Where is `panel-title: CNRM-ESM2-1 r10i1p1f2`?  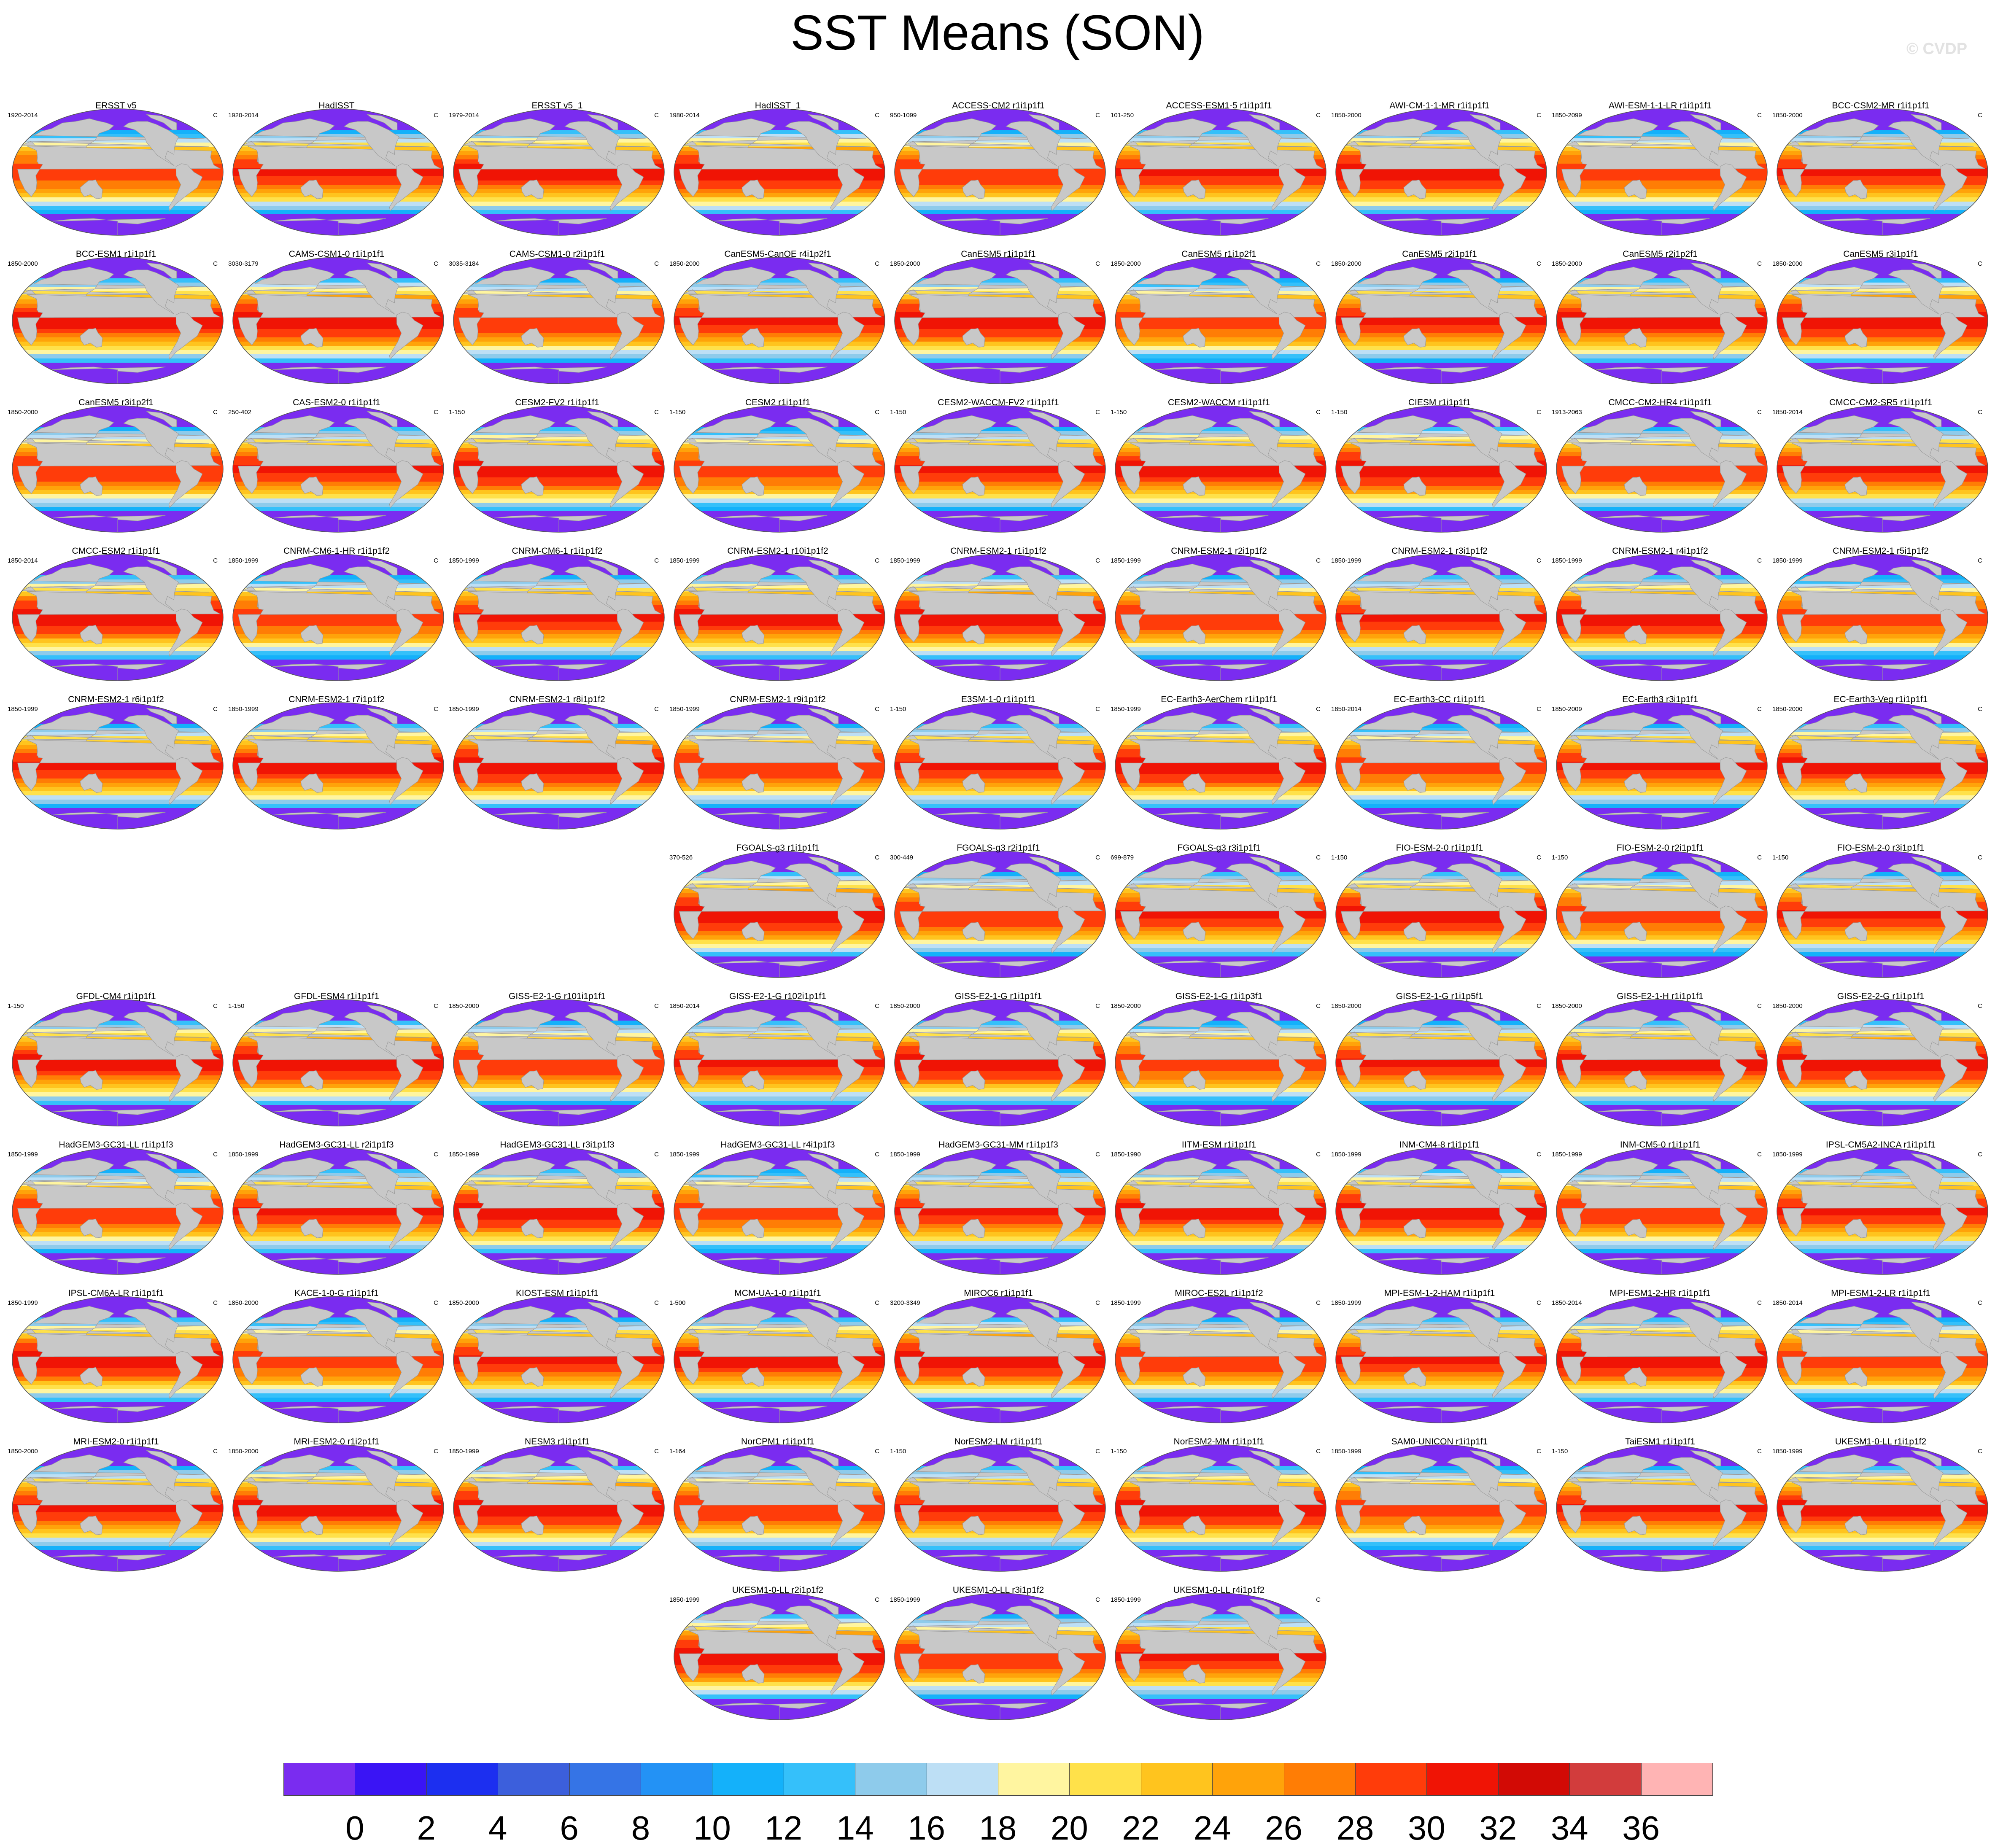 panel-title: CNRM-ESM2-1 r10i1p1f2 is located at coordinates (778, 551).